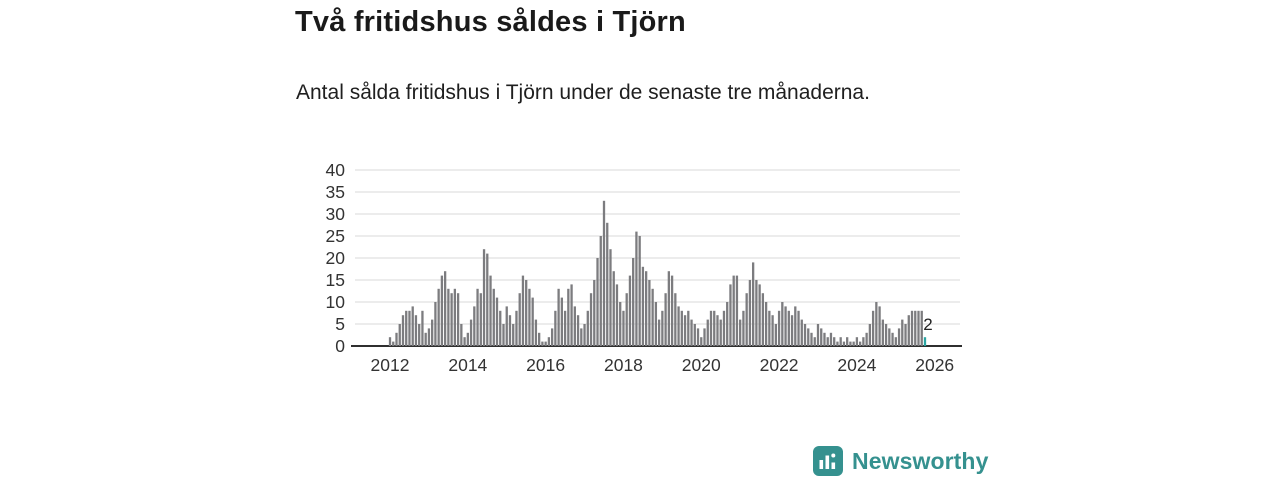 This screenshot has width=1280, height=480. Describe the element at coordinates (390, 365) in the screenshot. I see `x-tick-label: 2012` at that location.